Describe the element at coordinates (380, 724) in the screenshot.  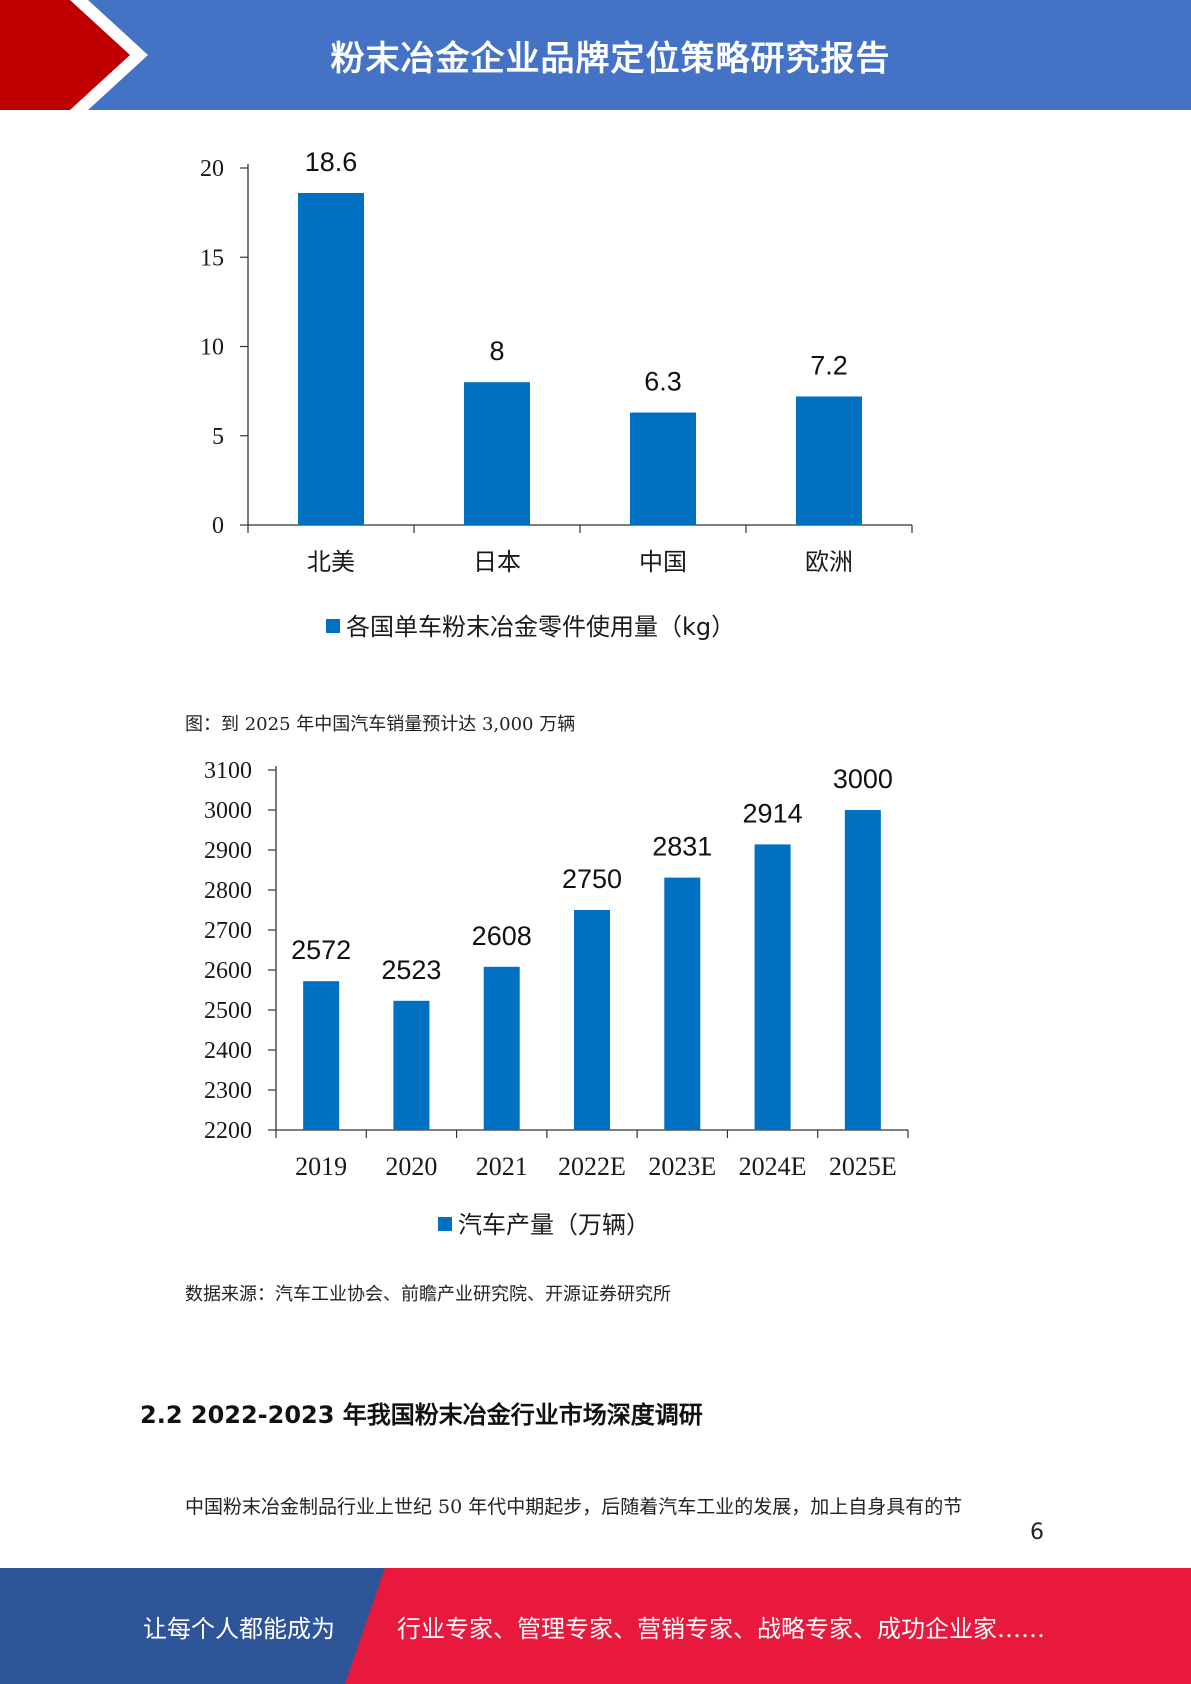
I see `figure-caption: 图：到 2025 年中国汽车销量预计达 3,000 万辆` at that location.